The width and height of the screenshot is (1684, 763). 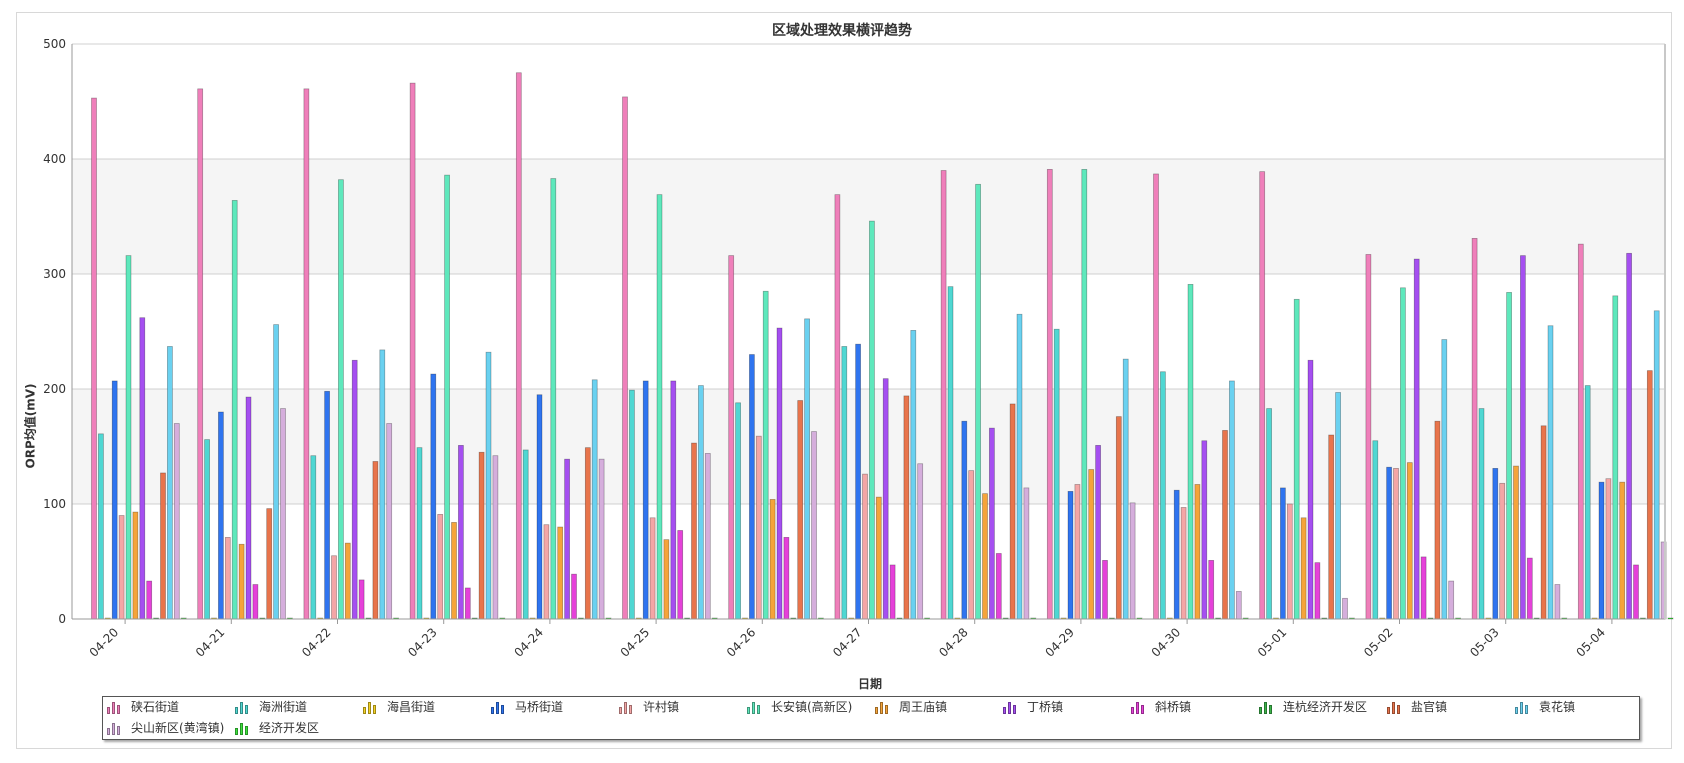 I want to click on legend-item: 经济开发区, so click(x=277, y=728).